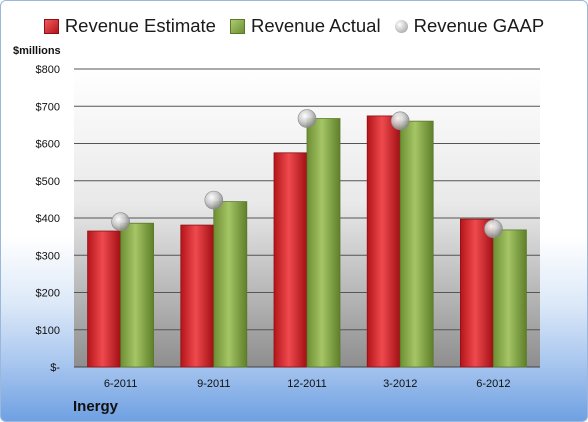  I want to click on legend-item-revenue-actual: Revenue Actual, so click(305, 26).